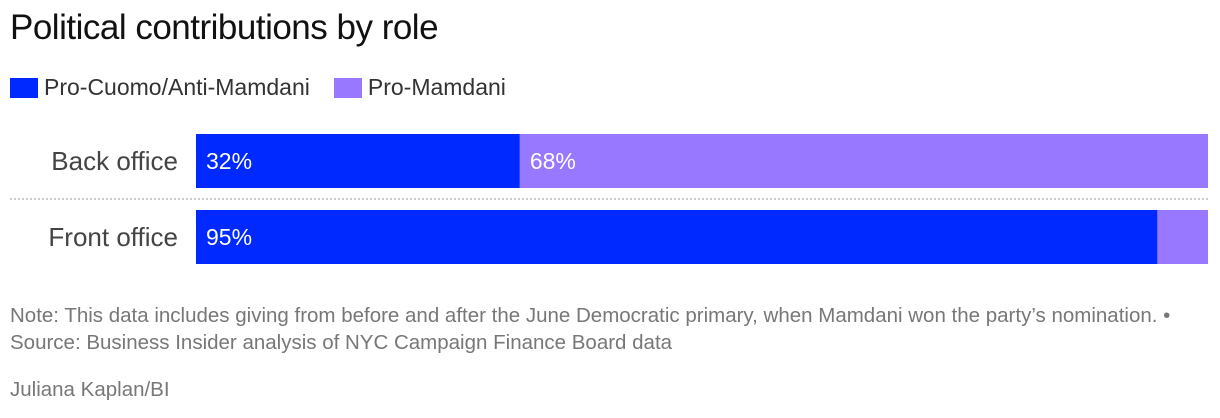 The width and height of the screenshot is (1220, 418). What do you see at coordinates (229, 237) in the screenshot?
I see `data-label: 95%` at bounding box center [229, 237].